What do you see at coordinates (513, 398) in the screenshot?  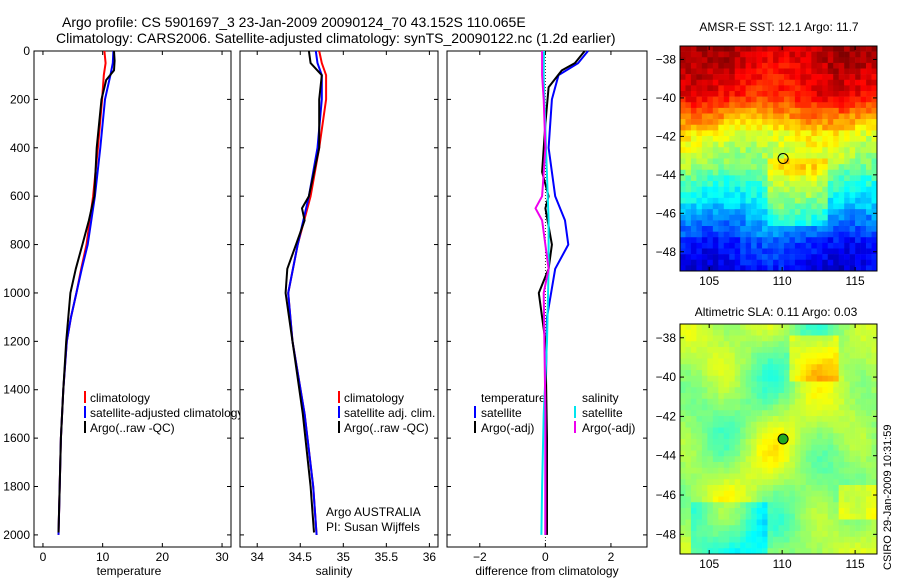 I see `legend-header-temperature: temperature` at bounding box center [513, 398].